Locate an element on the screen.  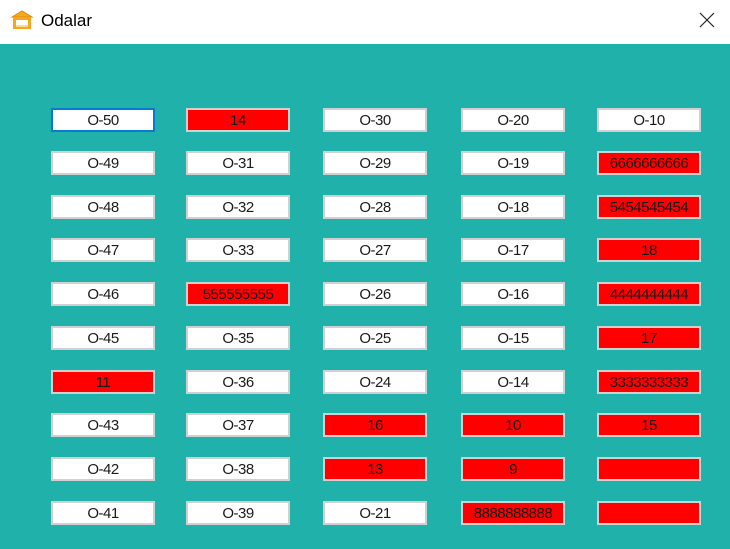
room-button: O-39 is located at coordinates (238, 513).